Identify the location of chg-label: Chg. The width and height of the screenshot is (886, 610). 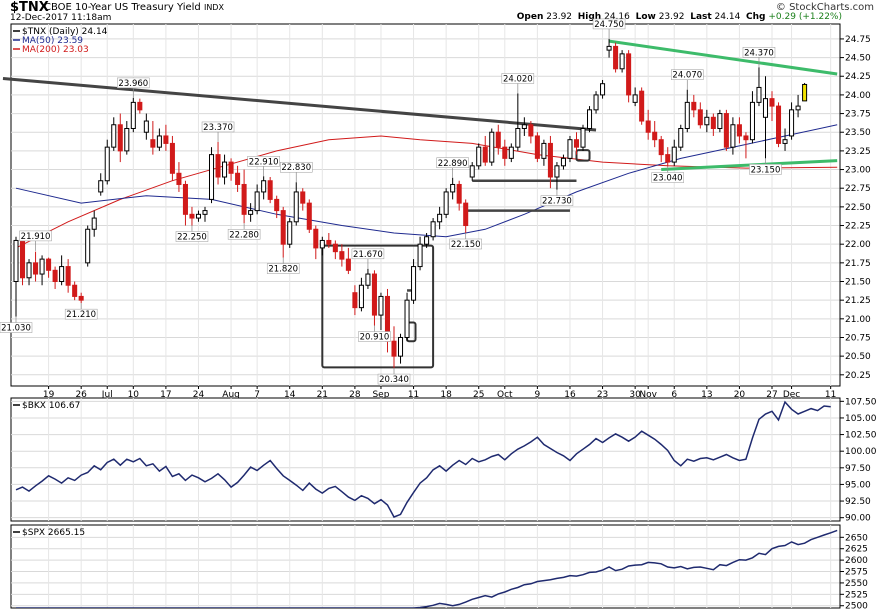
(756, 17).